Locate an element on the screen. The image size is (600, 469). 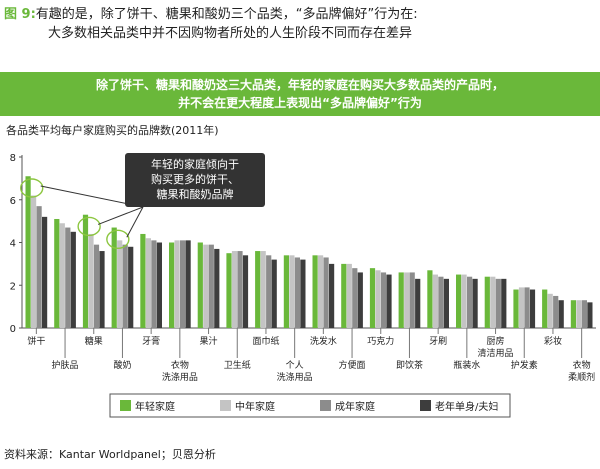
x-tick-label: 牙膏 is located at coordinates (151, 341).